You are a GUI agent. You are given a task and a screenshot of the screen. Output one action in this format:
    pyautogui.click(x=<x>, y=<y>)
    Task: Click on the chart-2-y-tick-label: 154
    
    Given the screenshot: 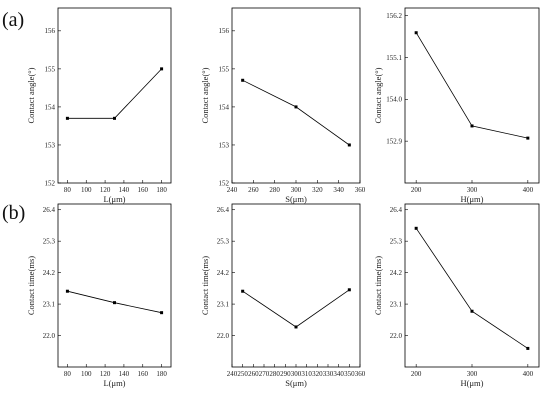 What is the action you would take?
    pyautogui.click(x=224, y=107)
    